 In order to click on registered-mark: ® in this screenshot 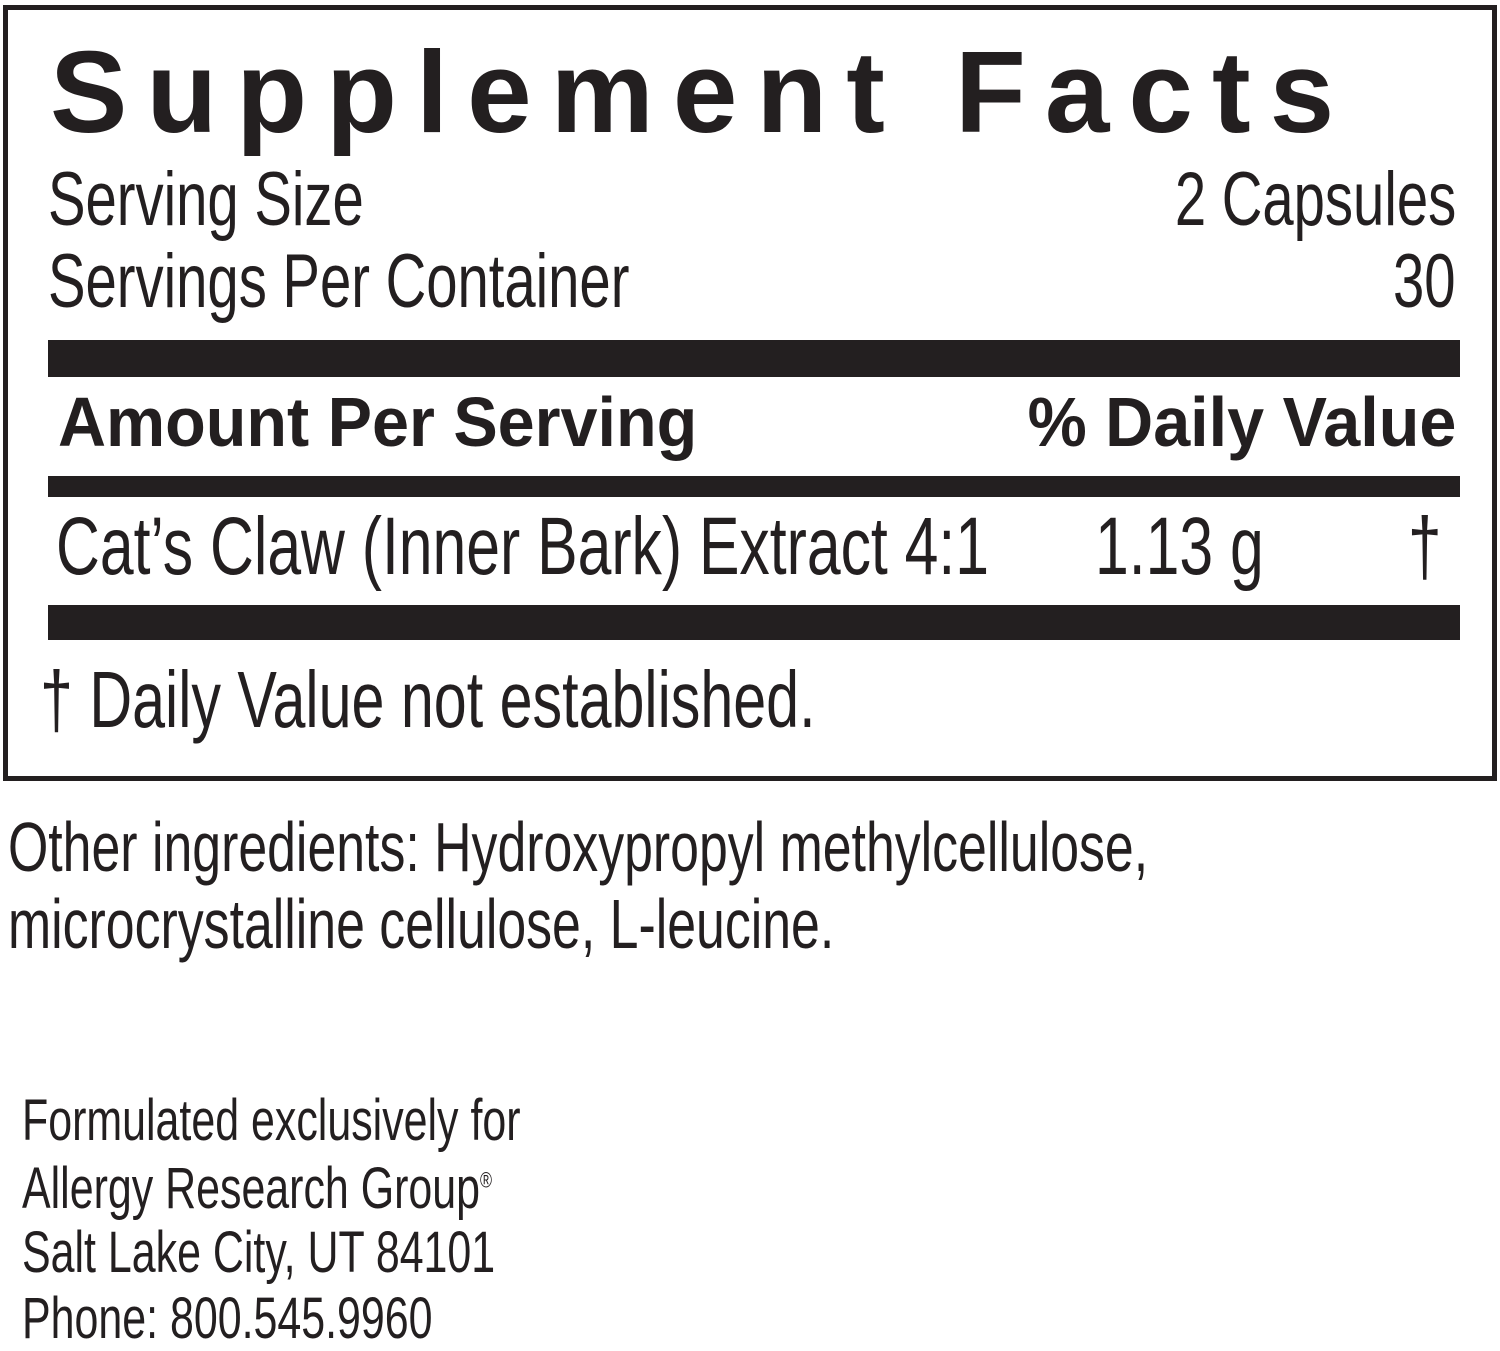, I will do `click(486, 1180)`.